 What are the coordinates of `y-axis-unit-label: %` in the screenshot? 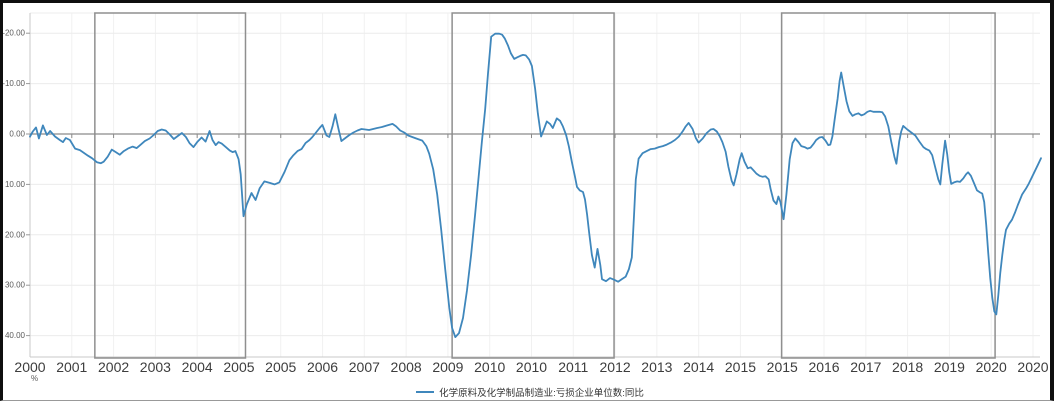 It's located at (35, 378).